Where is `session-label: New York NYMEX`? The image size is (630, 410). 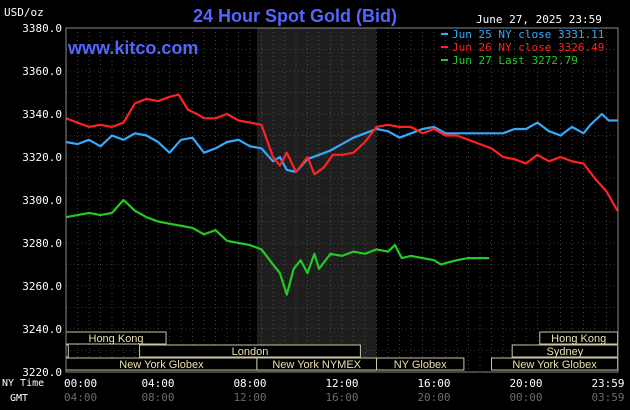
session-label: New York NYMEX is located at coordinates (316, 365).